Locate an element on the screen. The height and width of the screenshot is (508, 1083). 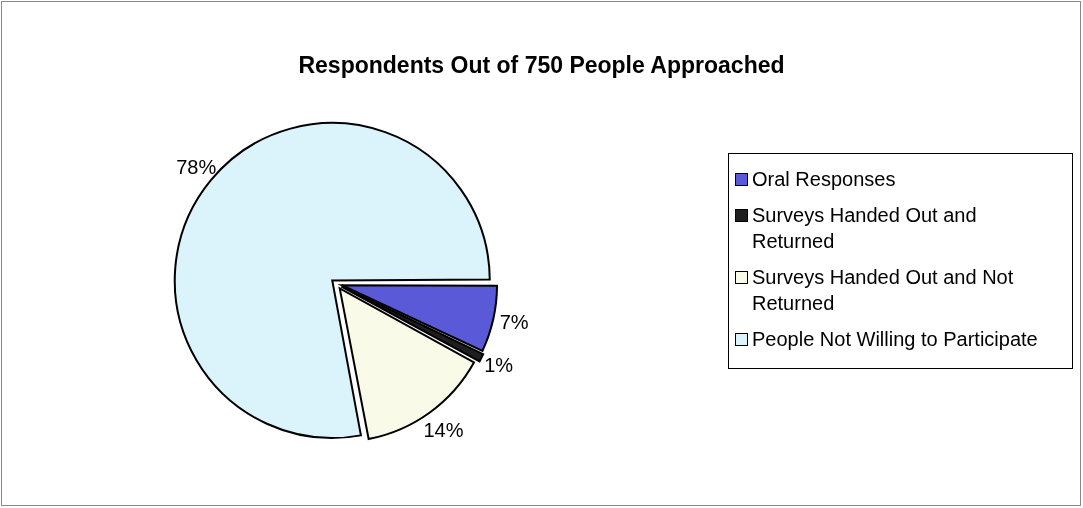
legend-label: People Not Willing to Participate is located at coordinates (895, 339).